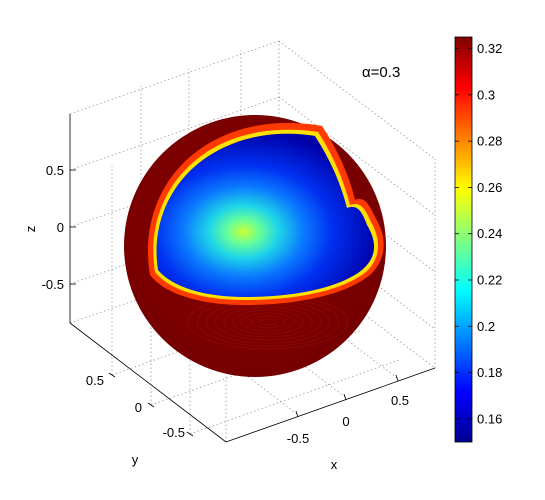  Describe the element at coordinates (489, 187) in the screenshot. I see `colorbar-tick-label: 0.26` at that location.